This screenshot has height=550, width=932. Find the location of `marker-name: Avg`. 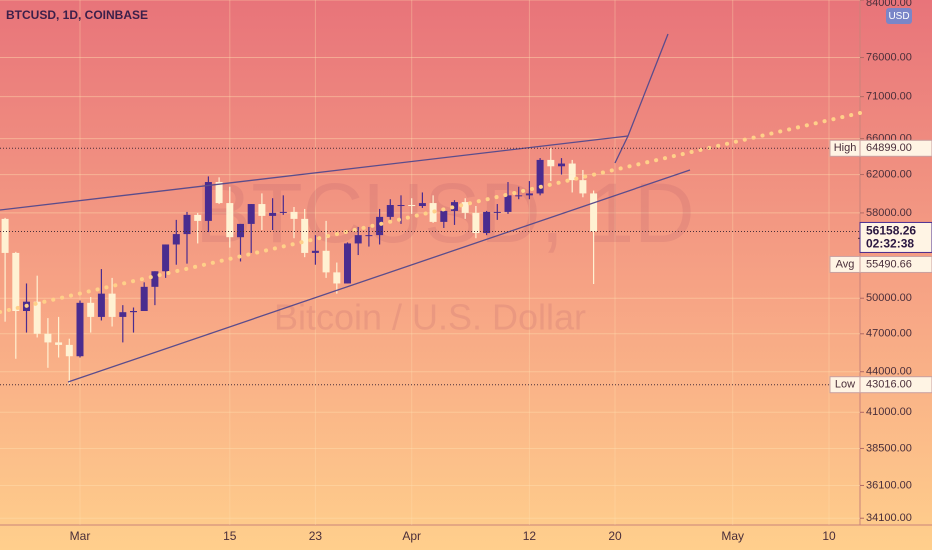

marker-name: Avg is located at coordinates (845, 264).